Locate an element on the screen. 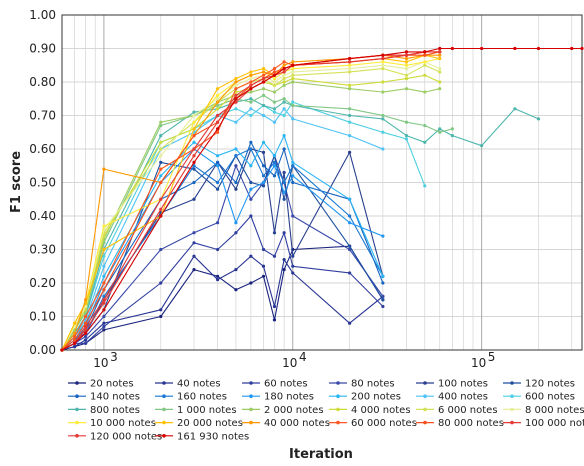 The width and height of the screenshot is (584, 466). y-tick-label: 0.90 is located at coordinates (42, 49).